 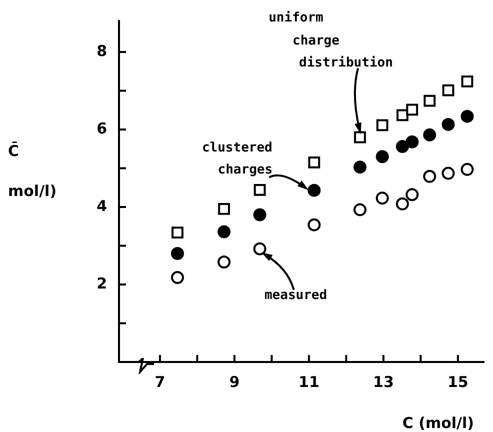 I want to click on x-tick-label: 9, so click(x=234, y=381).